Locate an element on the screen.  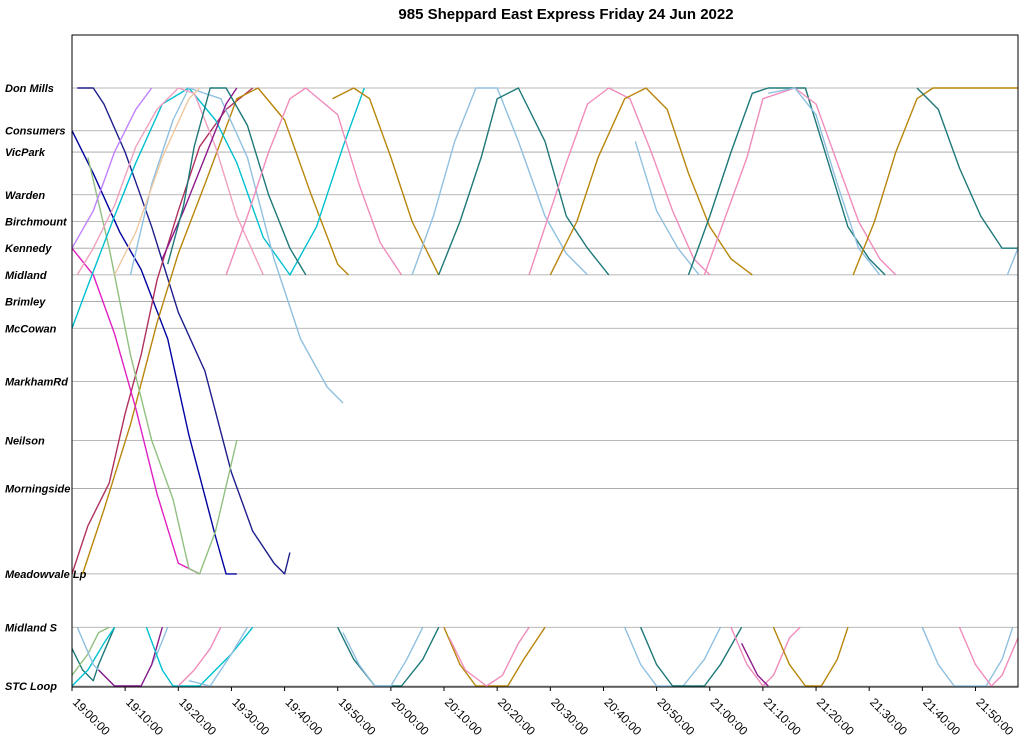
stop-label: McCowan is located at coordinates (31, 329).